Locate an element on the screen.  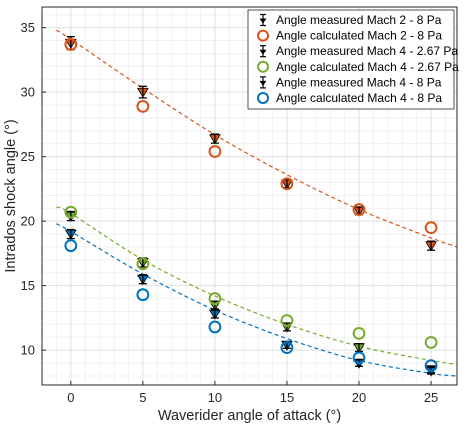
y-tick-label: 30 is located at coordinates (28, 92).